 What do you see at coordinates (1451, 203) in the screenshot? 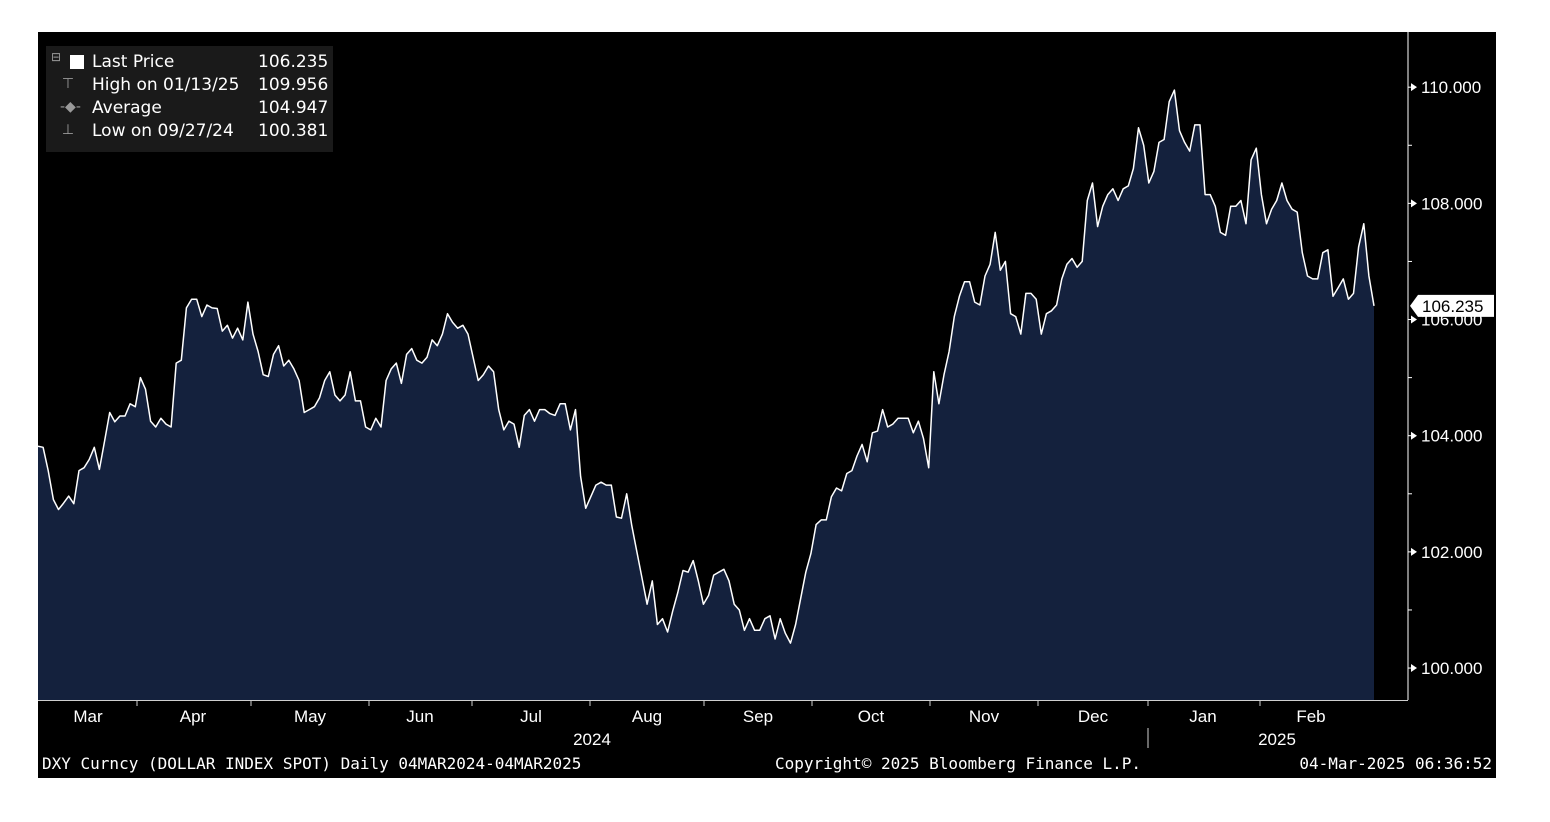
I see `y-tick-label: 108.000` at bounding box center [1451, 203].